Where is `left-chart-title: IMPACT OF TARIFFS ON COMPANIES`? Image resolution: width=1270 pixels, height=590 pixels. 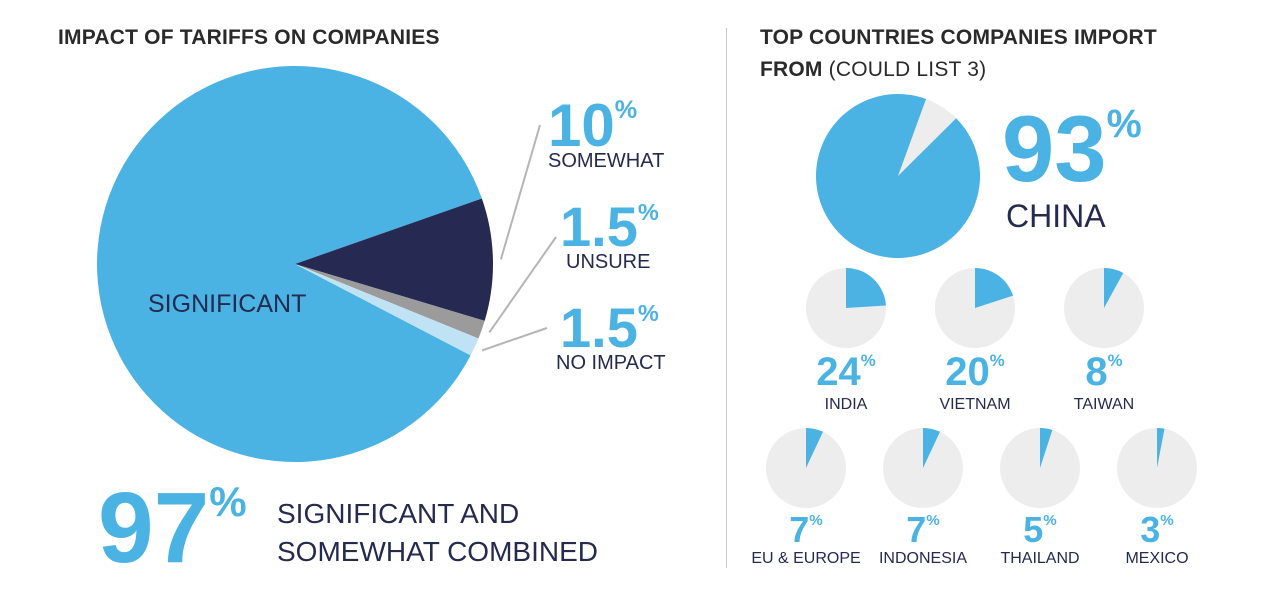
left-chart-title: IMPACT OF TARIFFS ON COMPANIES is located at coordinates (249, 37).